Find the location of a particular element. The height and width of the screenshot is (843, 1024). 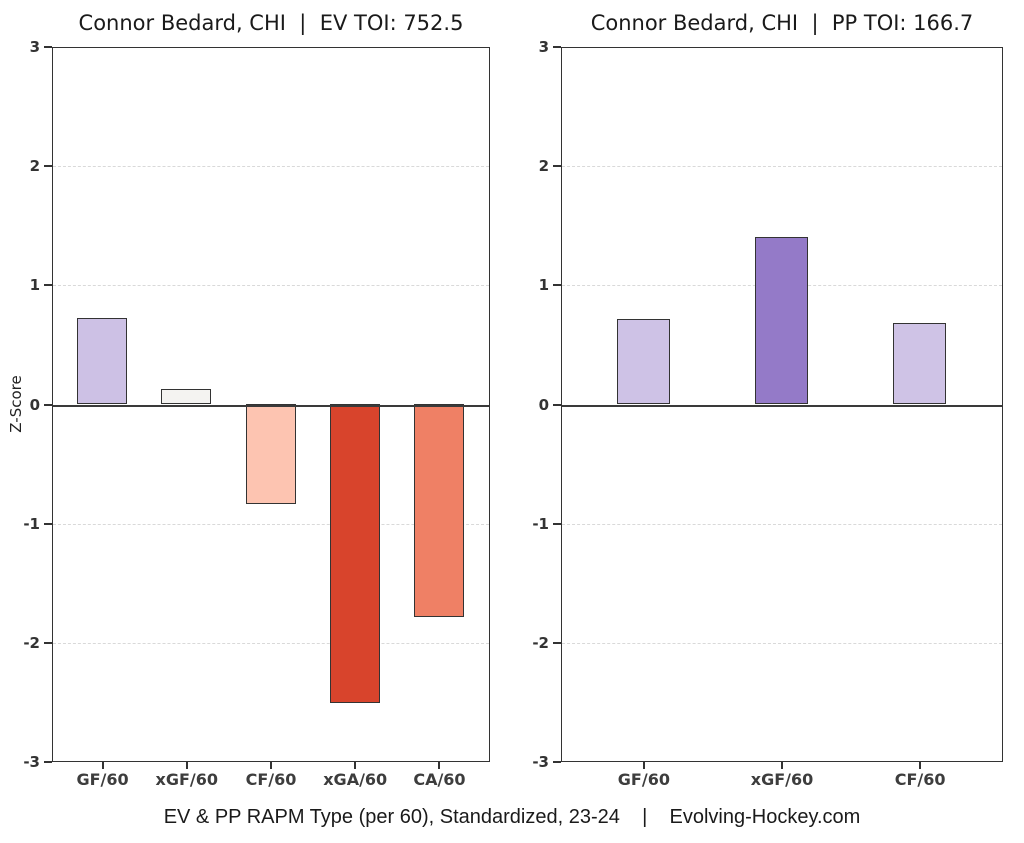

x-tick-label-xGA/60: xGA/60 is located at coordinates (355, 779).